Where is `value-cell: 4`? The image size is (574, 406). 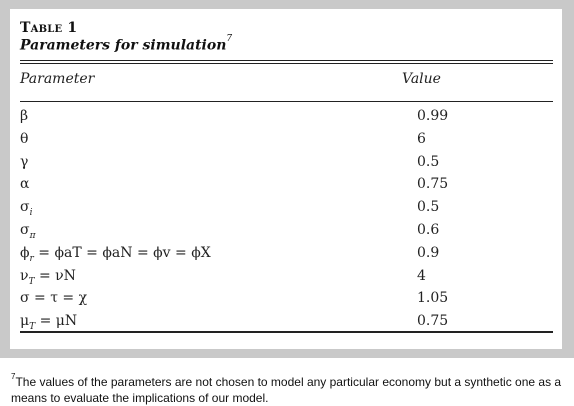 value-cell: 4 is located at coordinates (421, 275).